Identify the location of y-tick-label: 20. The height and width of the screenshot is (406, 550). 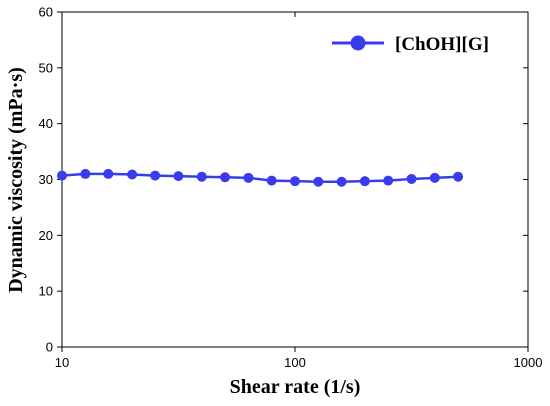
(46, 235).